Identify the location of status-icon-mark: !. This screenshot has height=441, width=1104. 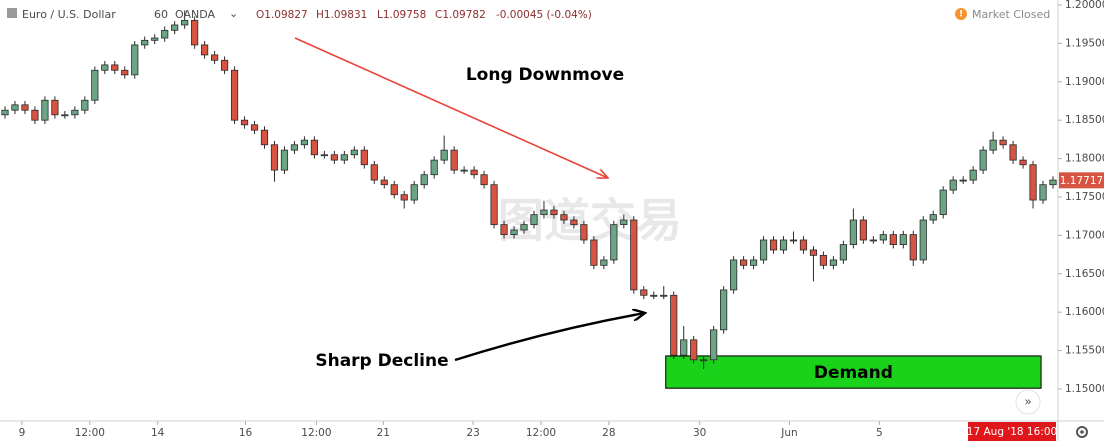
(961, 15).